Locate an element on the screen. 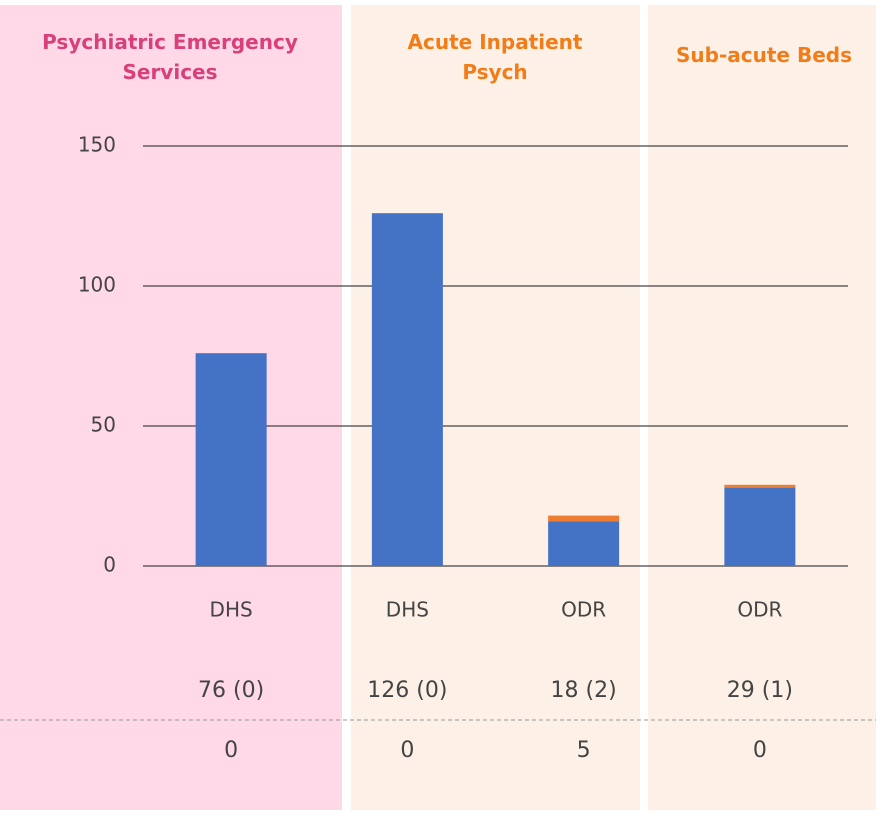 This screenshot has height=825, width=876. y-tick-label: 150 is located at coordinates (97, 145).